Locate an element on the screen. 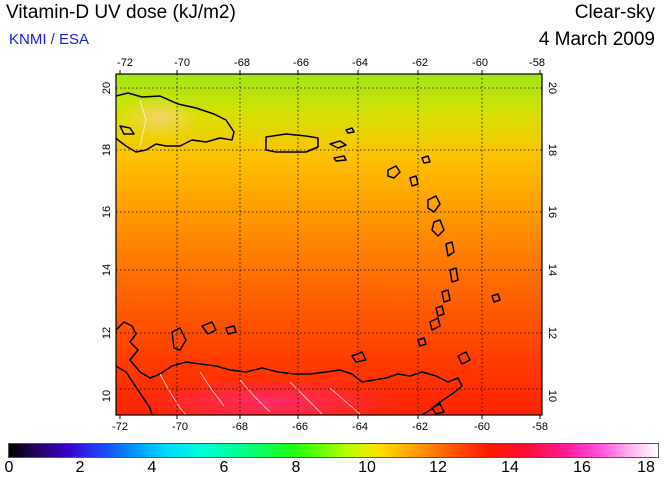 This screenshot has width=665, height=480. colorbar-tick: 0 is located at coordinates (9, 467).